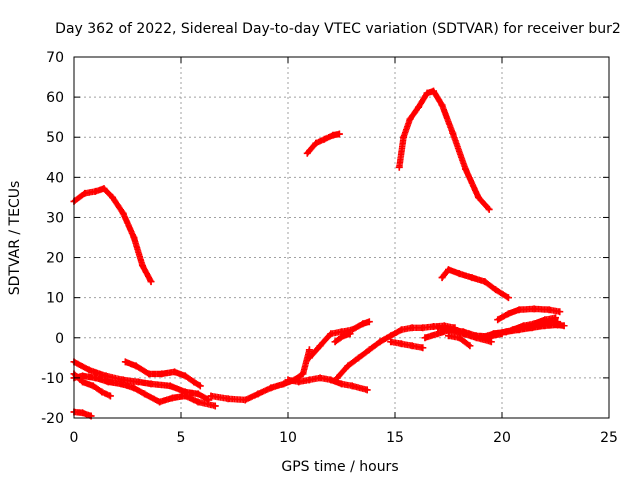  What do you see at coordinates (459, 341) in the screenshot?
I see `series-arc18` at bounding box center [459, 341].